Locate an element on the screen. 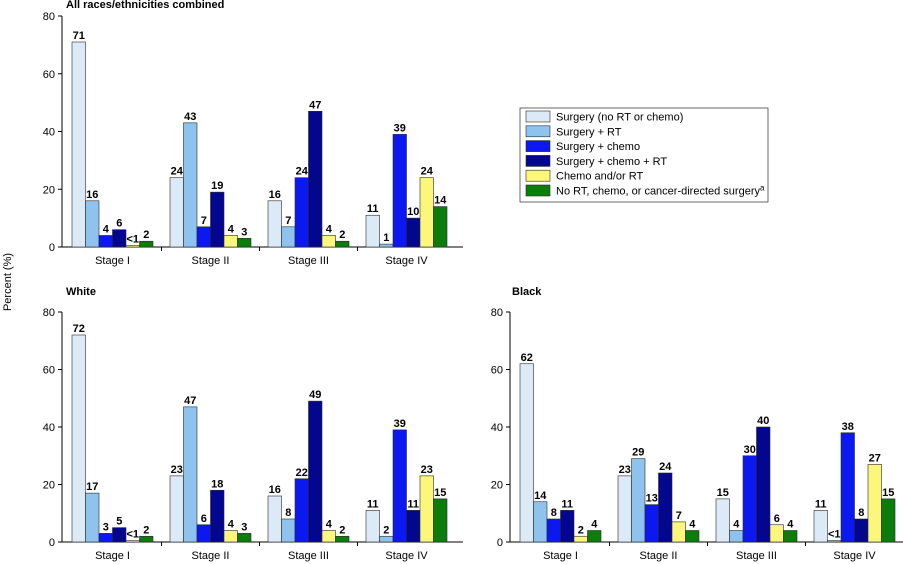 This screenshot has height=564, width=903. bar-value-label: 1 is located at coordinates (386, 238).